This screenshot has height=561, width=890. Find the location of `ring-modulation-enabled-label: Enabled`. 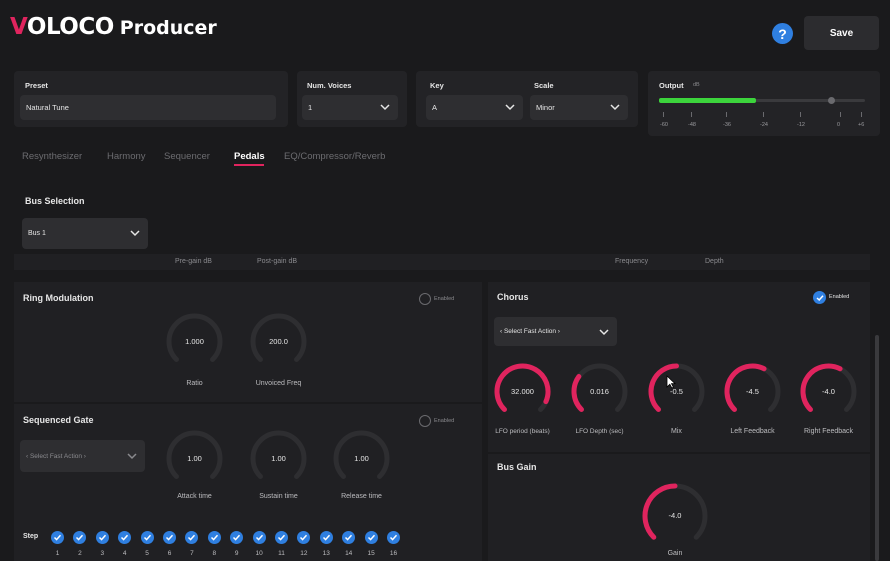

ring-modulation-enabled-label: Enabled is located at coordinates (444, 299).